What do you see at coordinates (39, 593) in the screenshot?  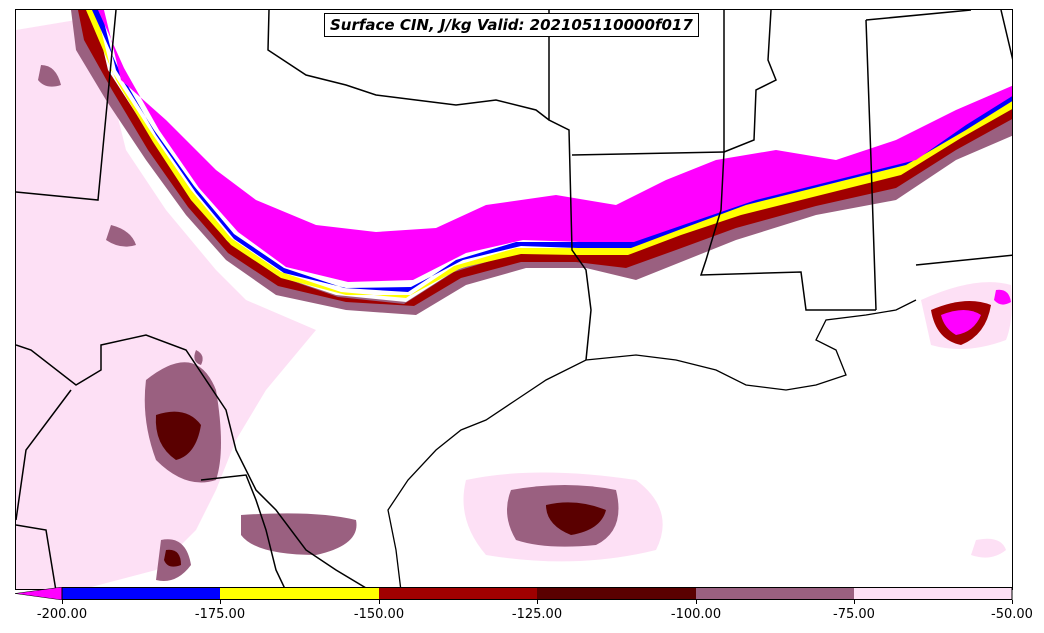 I see `colorbar-extend-triangle` at bounding box center [39, 593].